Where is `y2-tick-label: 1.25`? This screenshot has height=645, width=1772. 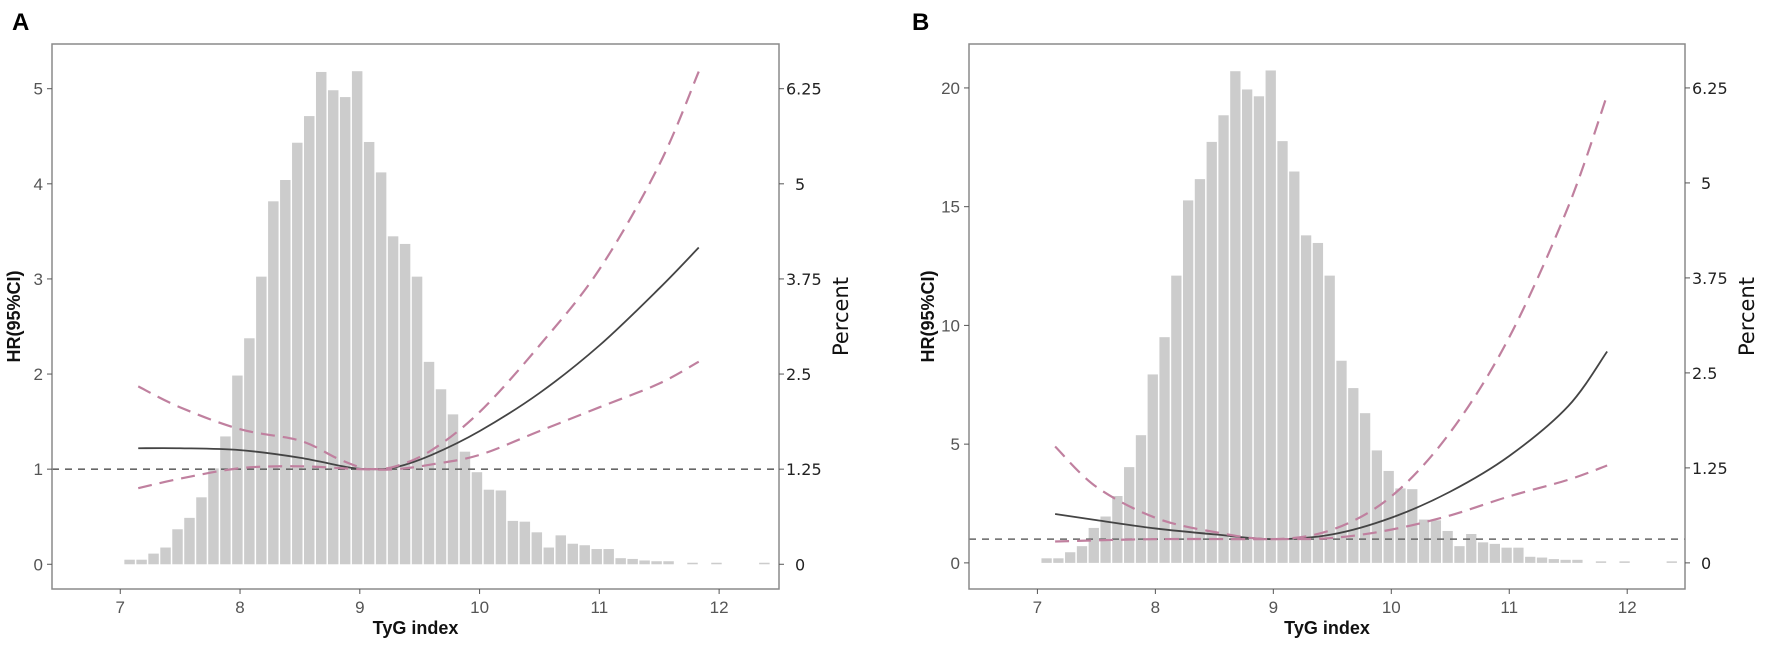 y2-tick-label: 1.25 is located at coordinates (1710, 468).